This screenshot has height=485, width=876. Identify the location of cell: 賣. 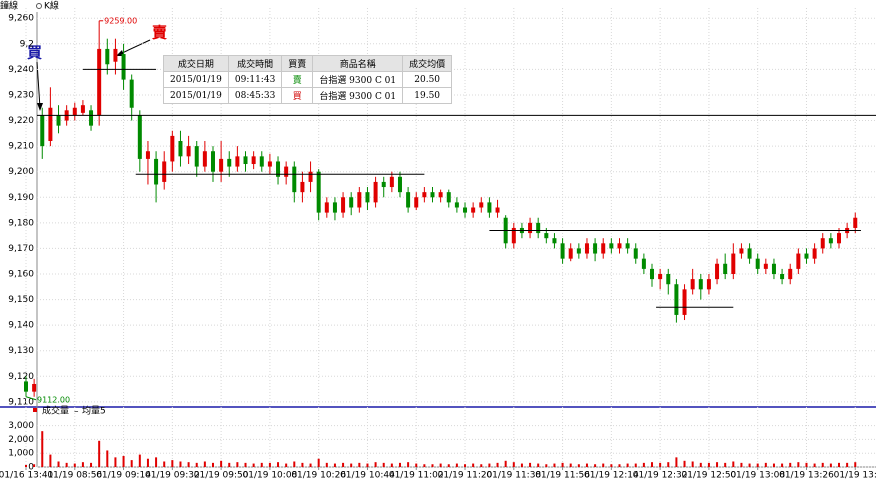
(297, 79).